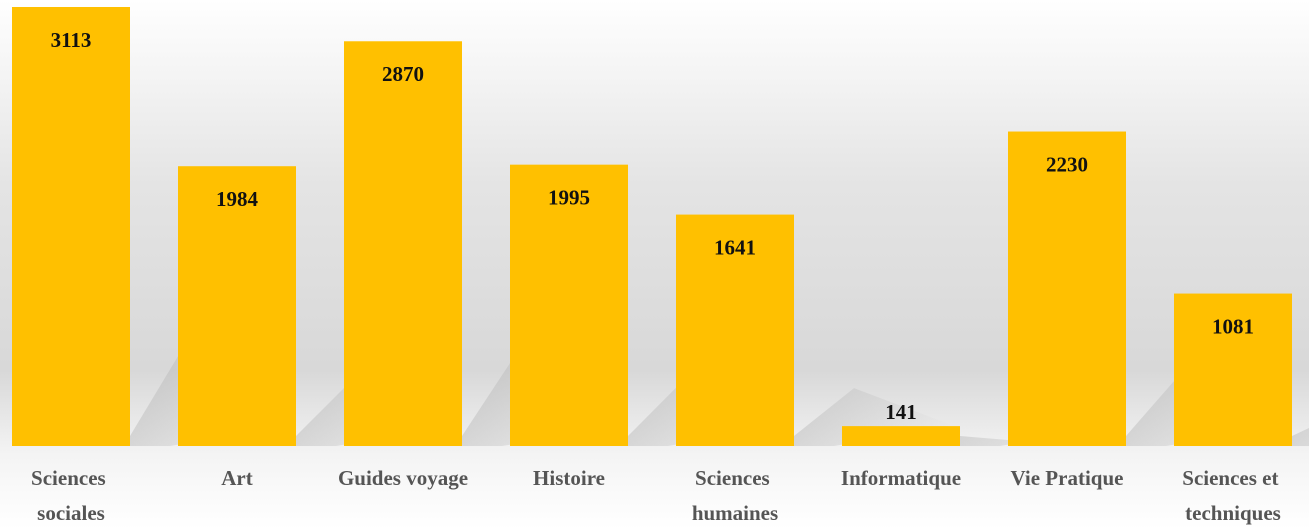 The height and width of the screenshot is (529, 1309). Describe the element at coordinates (1067, 478) in the screenshot. I see `x-tick-label: Vie Pratique` at that location.